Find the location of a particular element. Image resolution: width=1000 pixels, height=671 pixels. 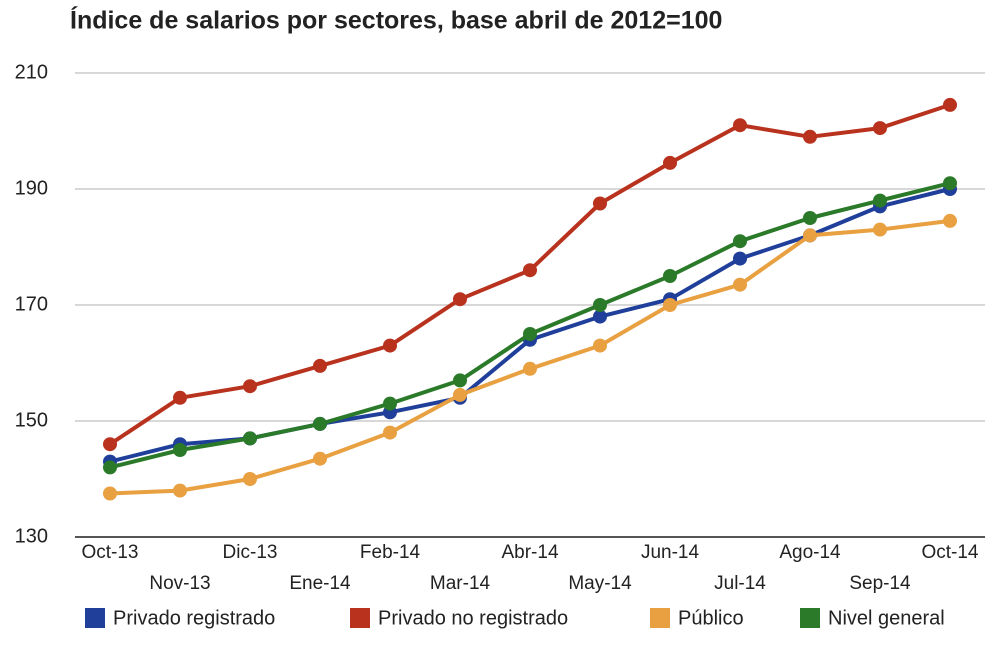

y-tick-label: 150 is located at coordinates (31, 420).